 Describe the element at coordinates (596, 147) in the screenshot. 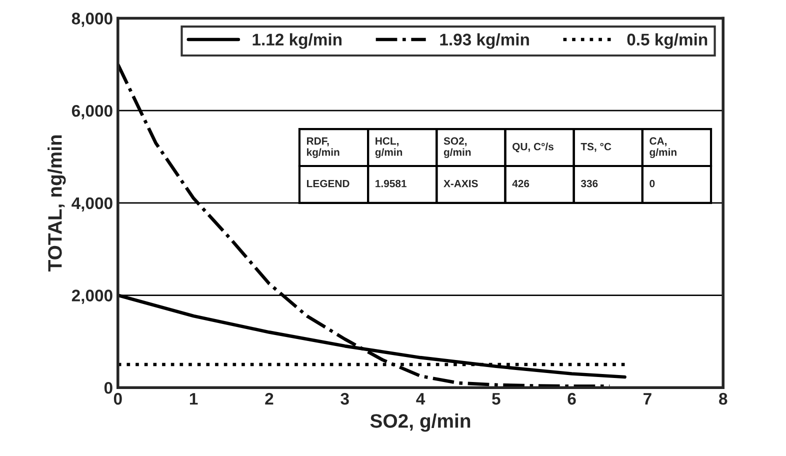

I see `annotation: TS, °C` at that location.